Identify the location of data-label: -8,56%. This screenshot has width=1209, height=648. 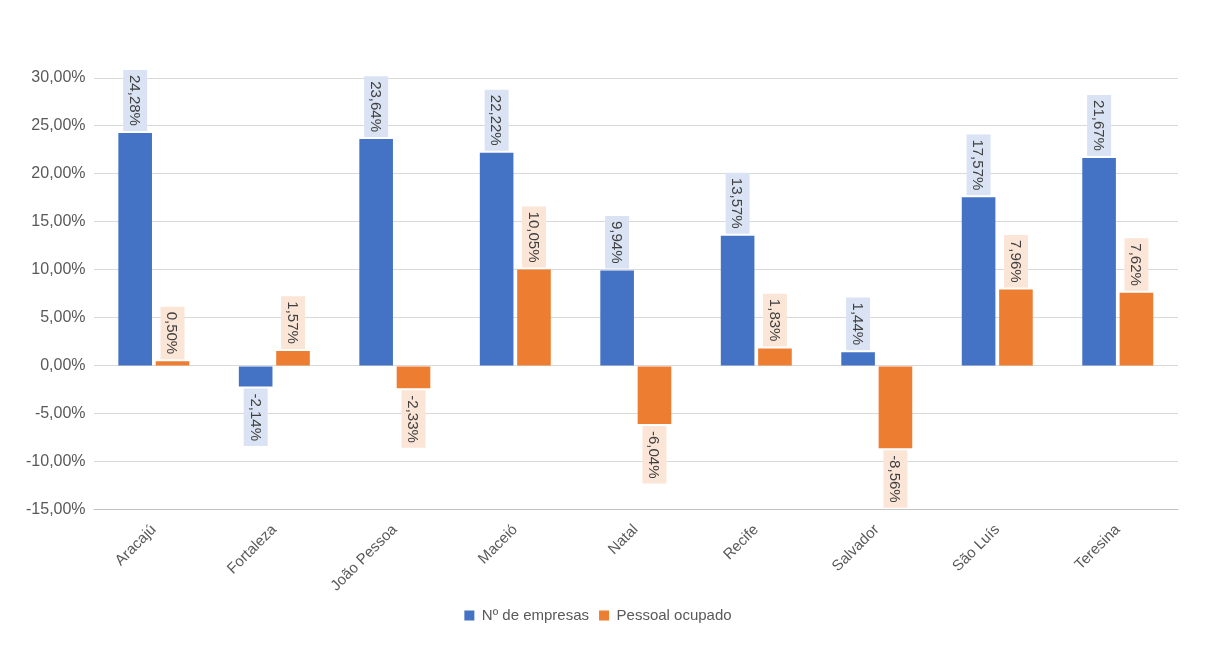
(896, 479).